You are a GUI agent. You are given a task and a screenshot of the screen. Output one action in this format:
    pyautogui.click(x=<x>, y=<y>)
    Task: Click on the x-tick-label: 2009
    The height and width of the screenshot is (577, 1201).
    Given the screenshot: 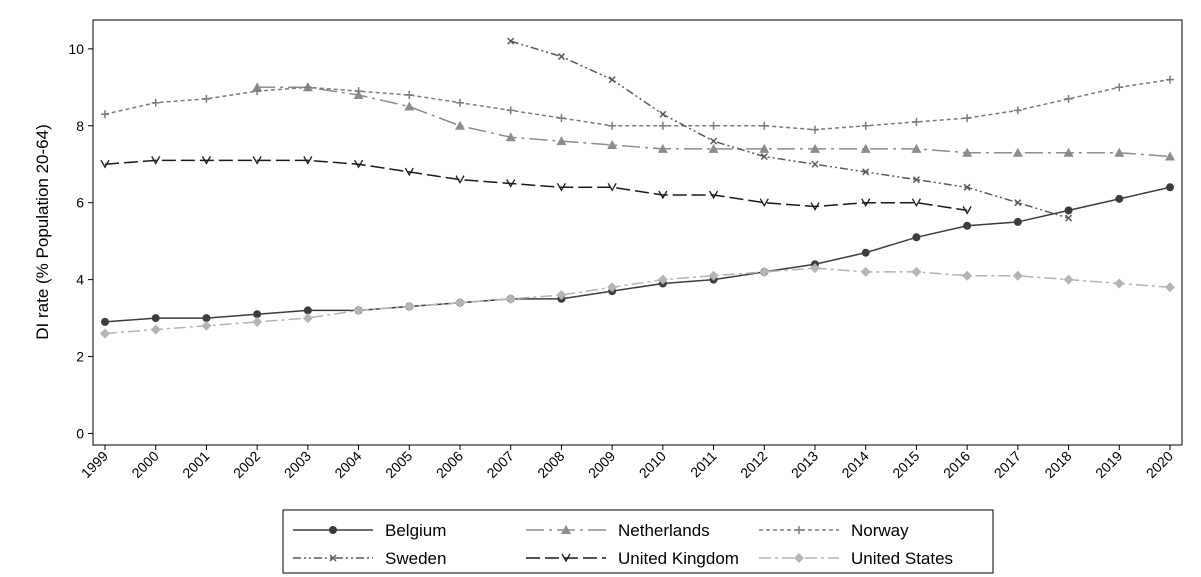 What is the action you would take?
    pyautogui.click(x=601, y=464)
    